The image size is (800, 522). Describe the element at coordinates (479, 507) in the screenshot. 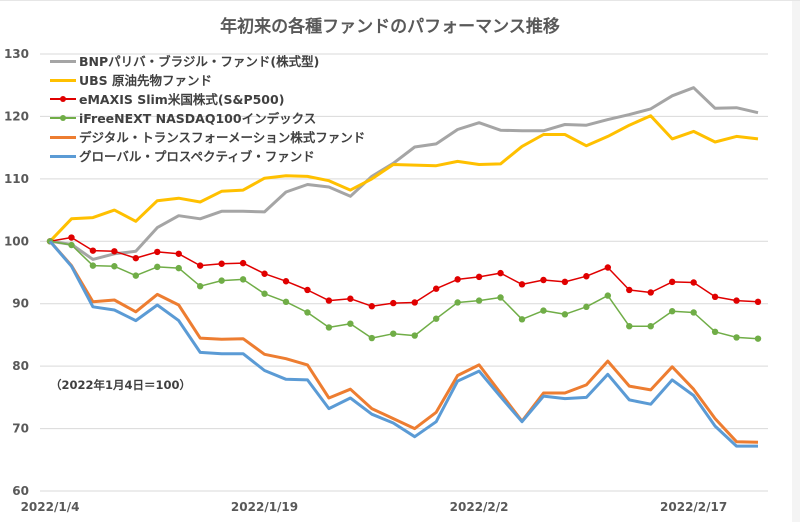

I see `x-tick-label: 2022/2/2` at that location.